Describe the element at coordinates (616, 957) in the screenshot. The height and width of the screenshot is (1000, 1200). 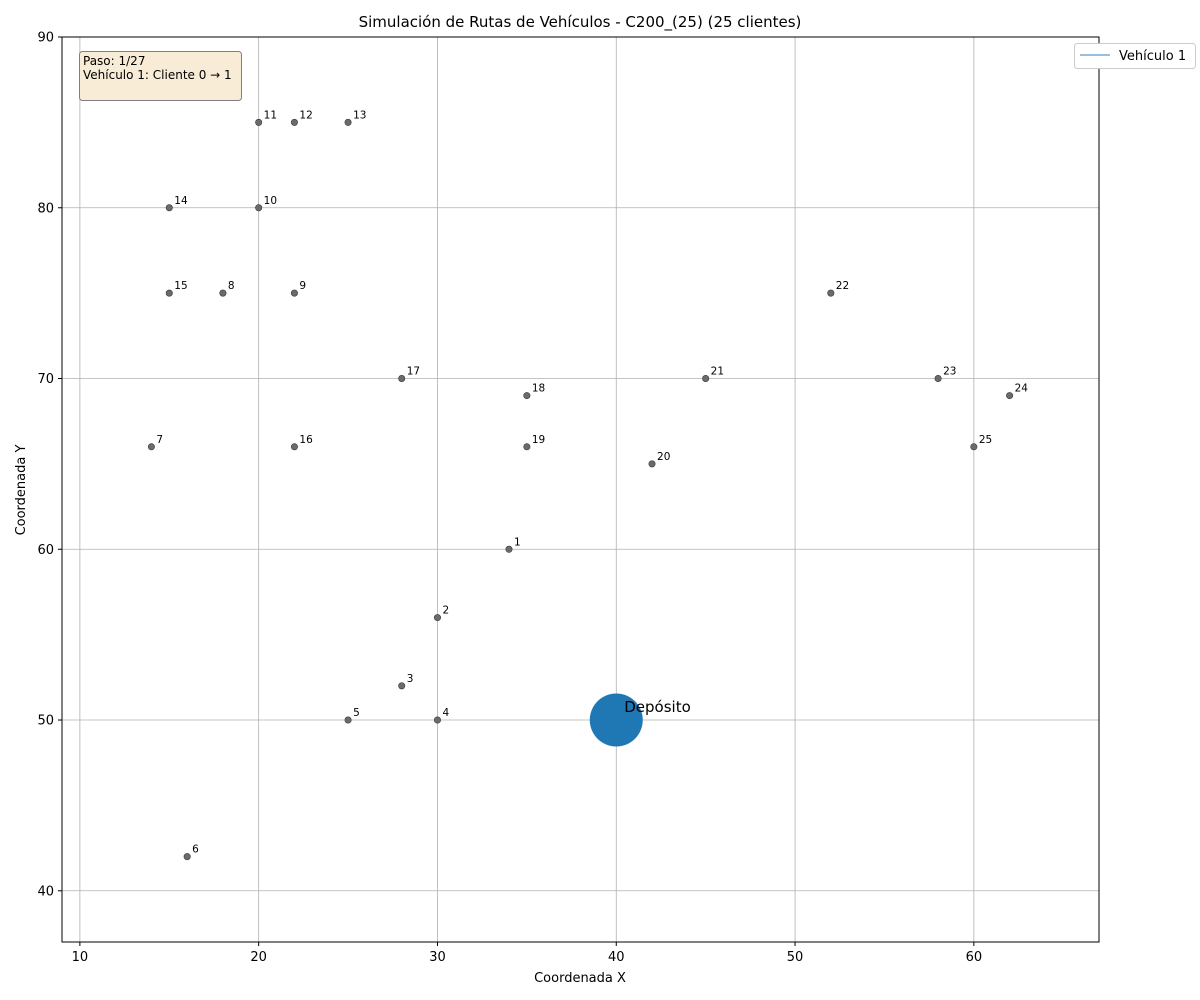
I see `x-tick-label-40: 40` at that location.